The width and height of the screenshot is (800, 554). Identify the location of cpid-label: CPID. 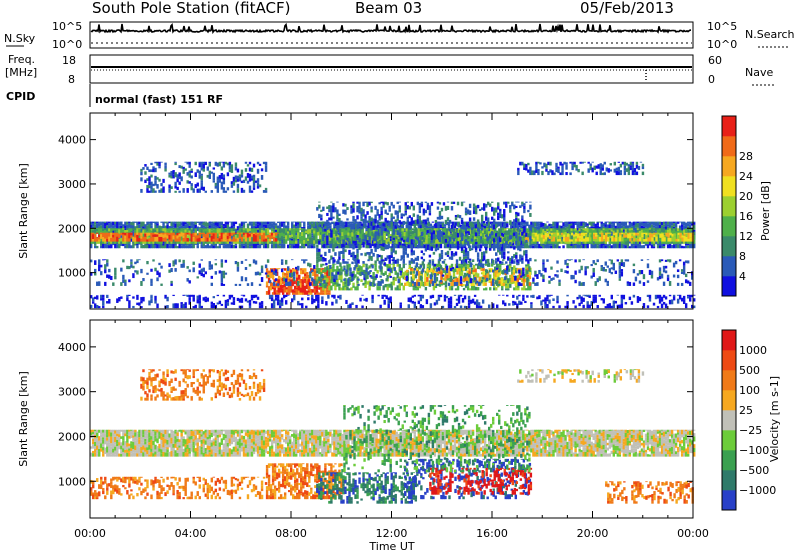
(20, 96).